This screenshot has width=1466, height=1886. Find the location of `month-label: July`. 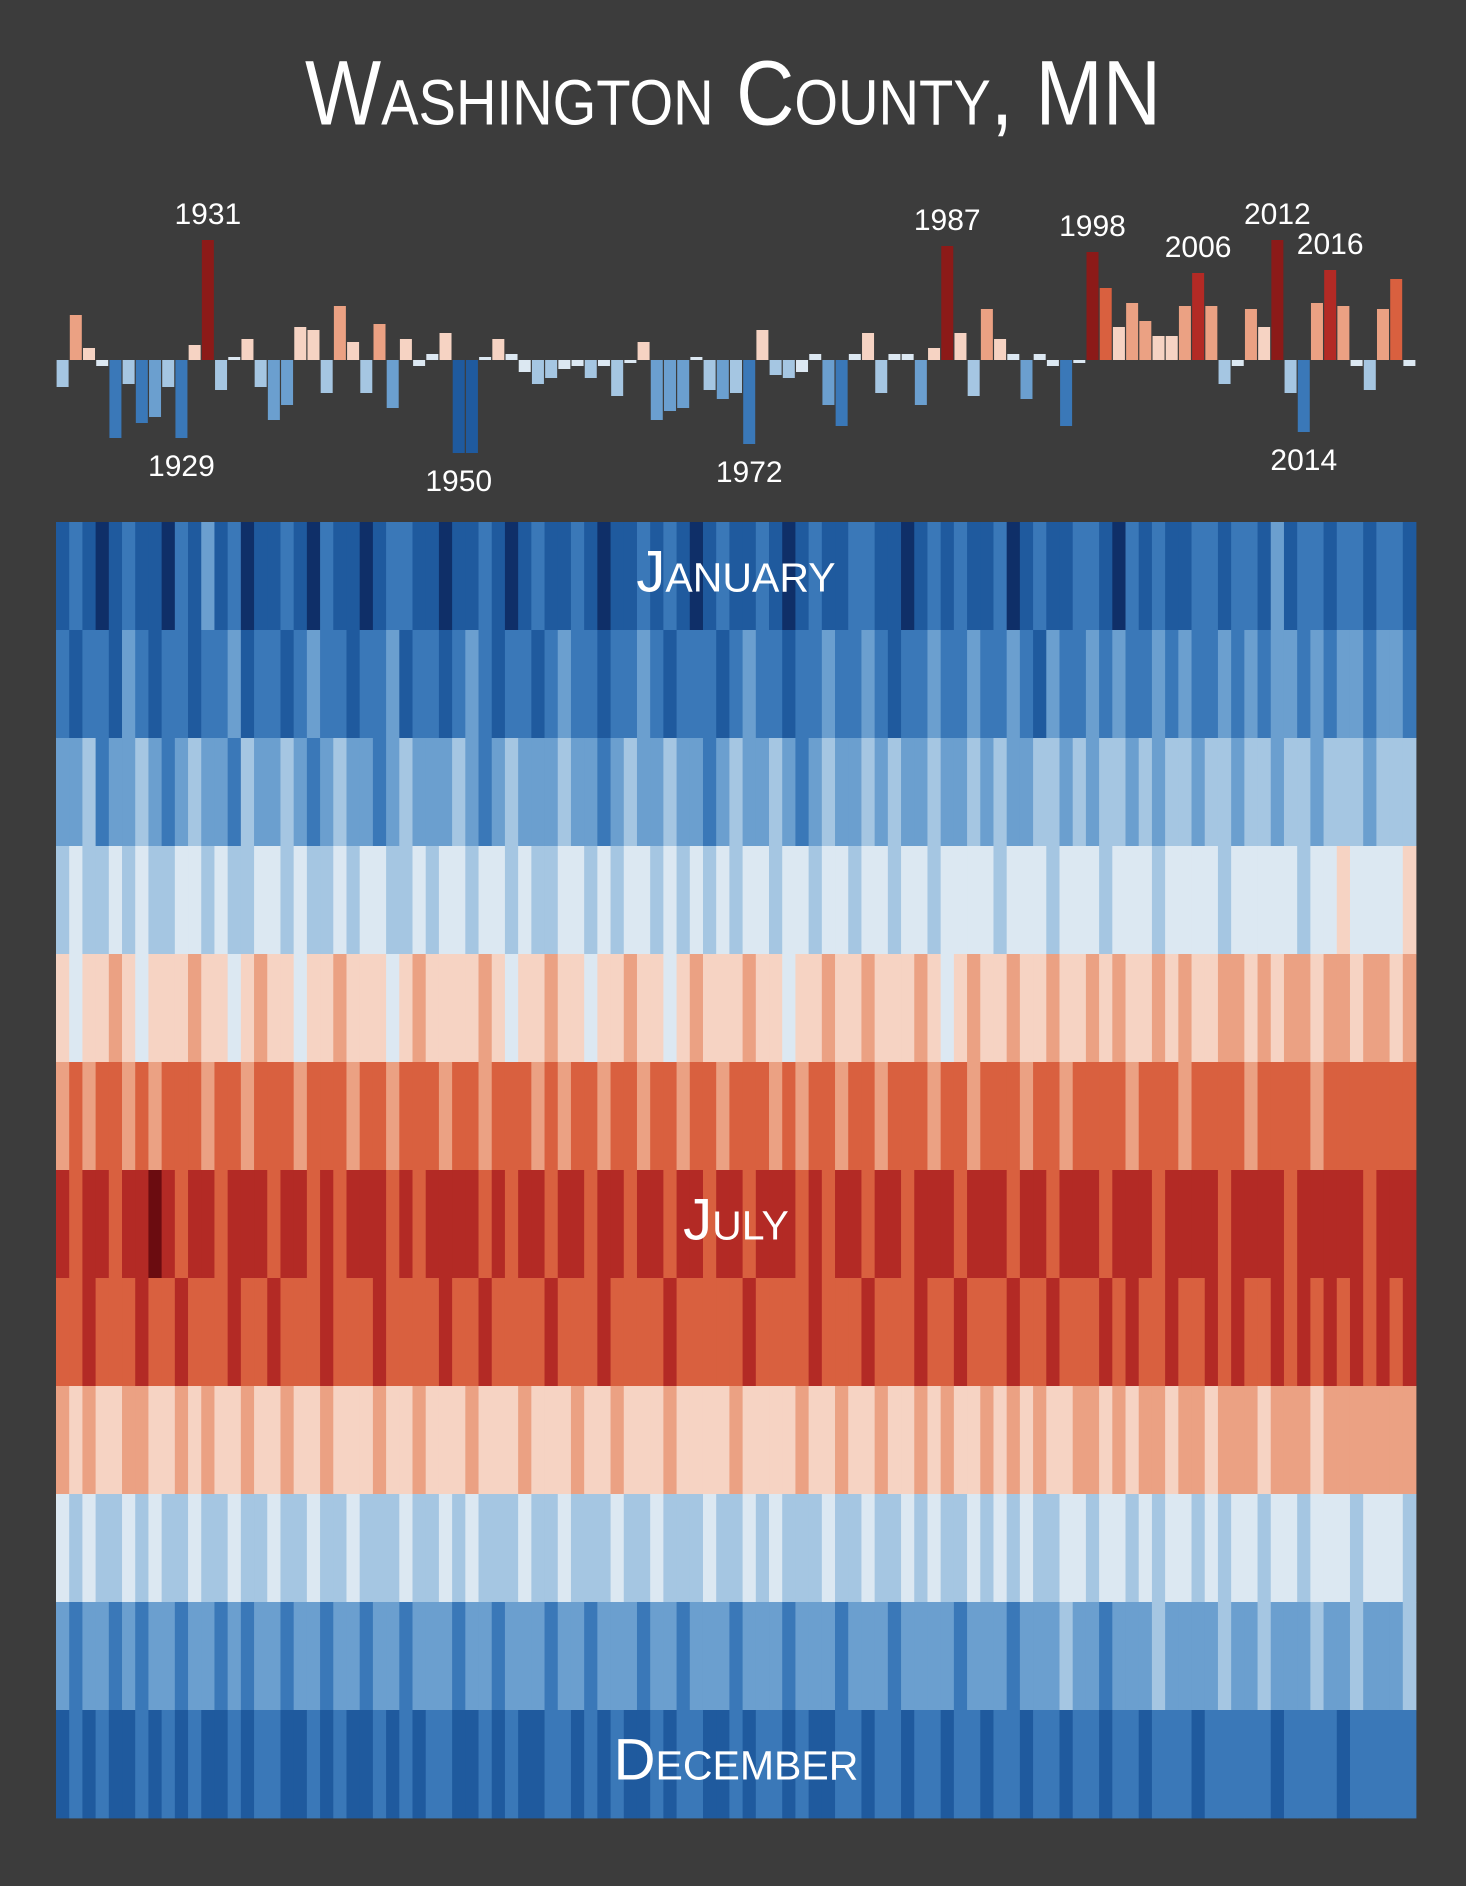

month-label: July is located at coordinates (736, 1219).